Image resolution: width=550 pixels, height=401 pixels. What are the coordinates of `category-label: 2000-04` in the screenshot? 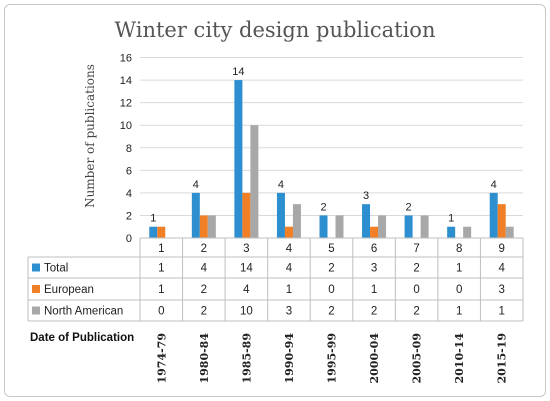 It's located at (374, 358).